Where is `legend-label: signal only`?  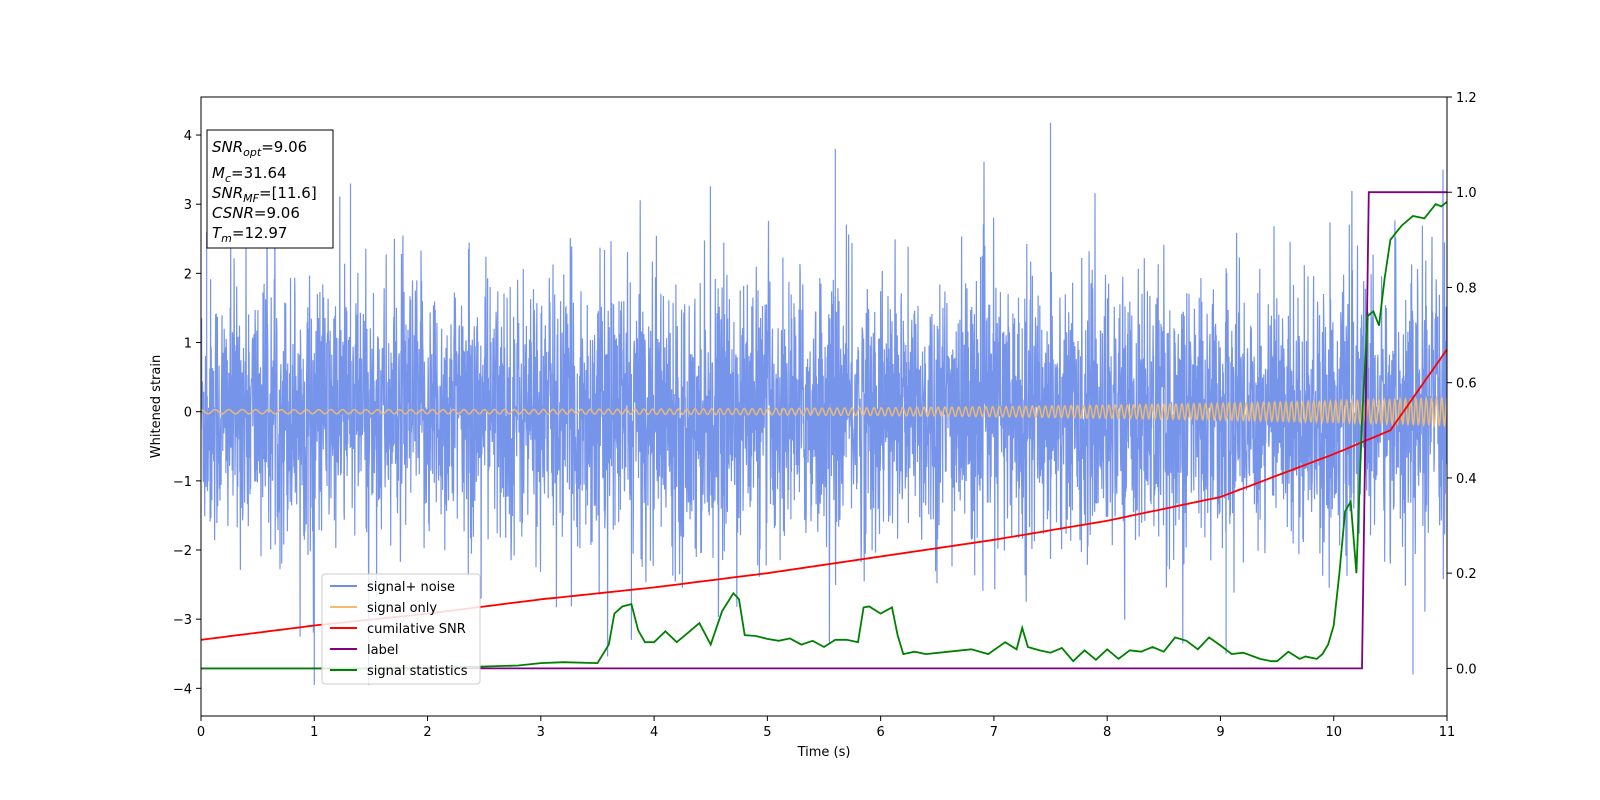 legend-label: signal only is located at coordinates (402, 608).